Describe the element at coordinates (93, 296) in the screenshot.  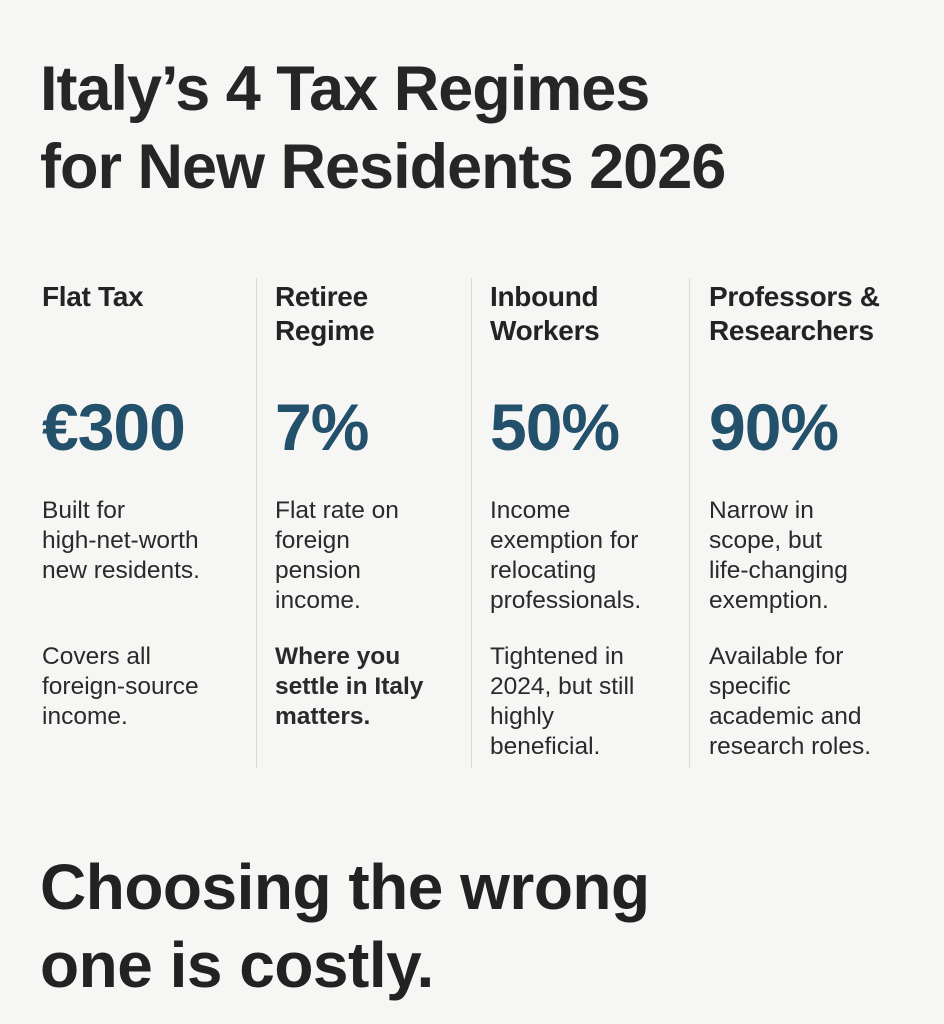
I see `regime-heading: Flat Tax` at that location.